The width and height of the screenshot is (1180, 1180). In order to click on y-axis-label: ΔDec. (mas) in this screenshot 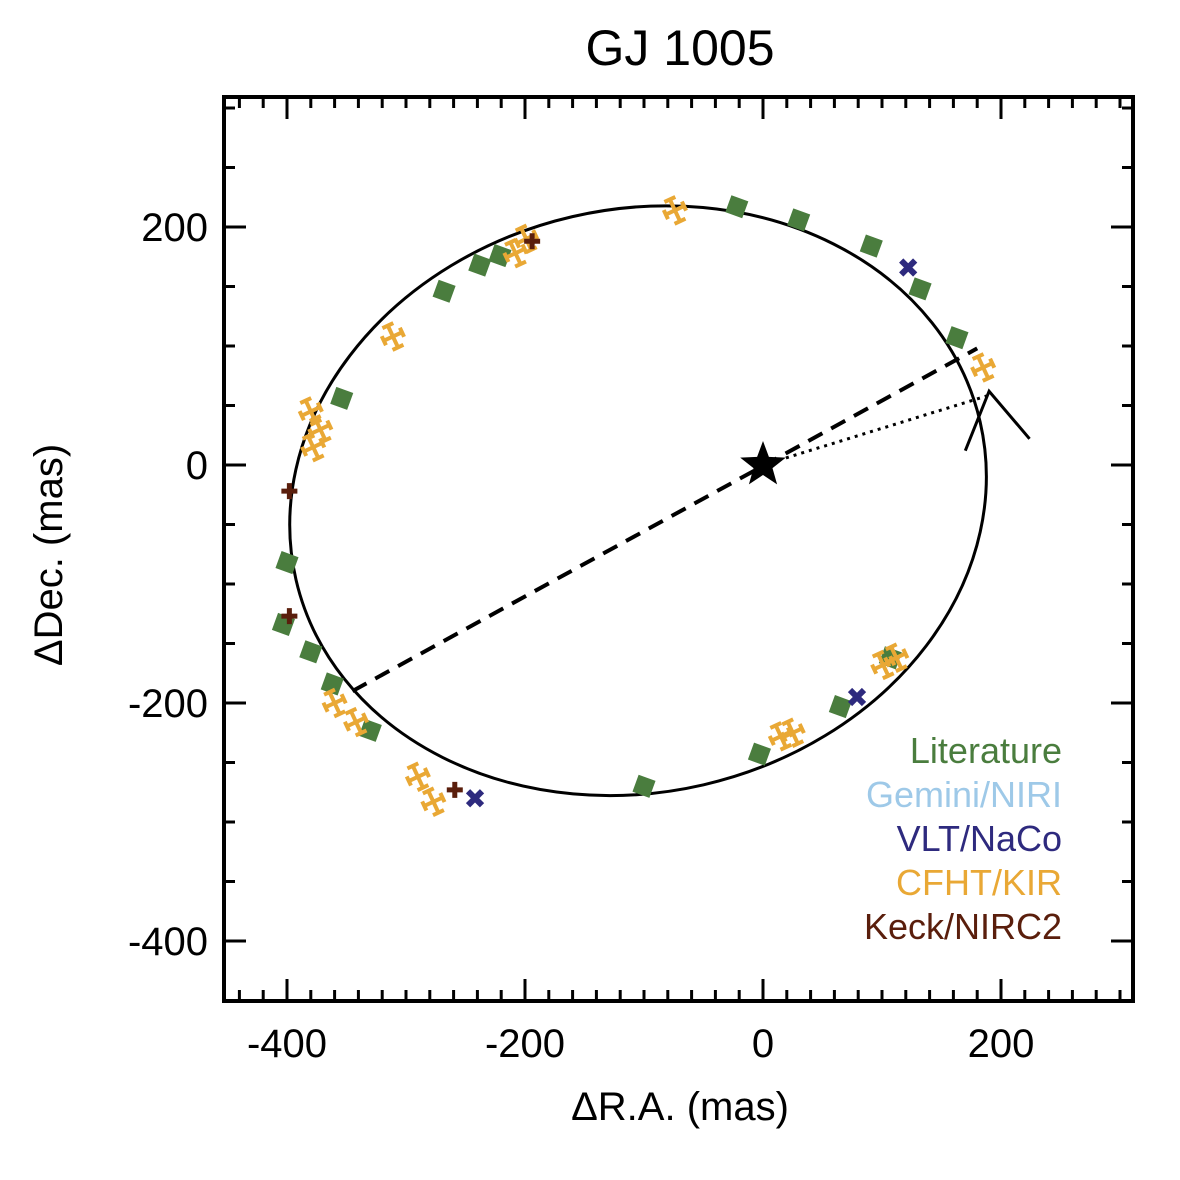, I will do `click(49, 555)`.